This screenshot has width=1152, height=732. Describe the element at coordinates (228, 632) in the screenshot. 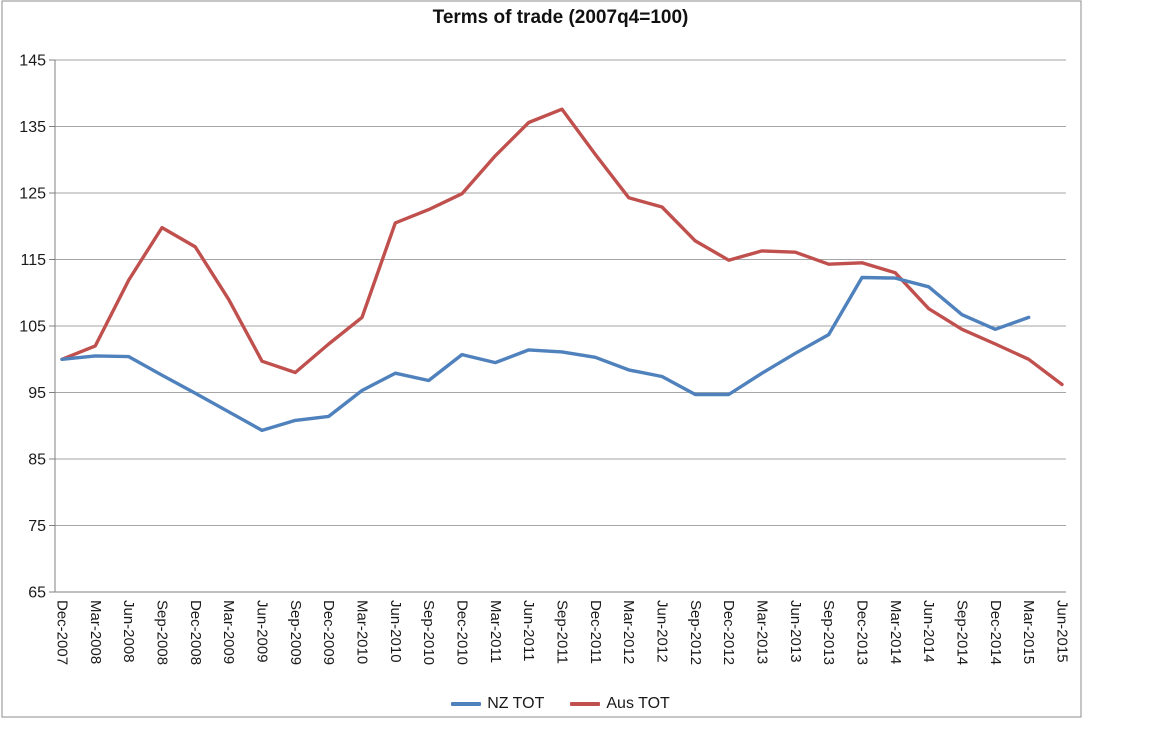

I see `x-tick-label-Mar-2009: Mar-2009` at that location.